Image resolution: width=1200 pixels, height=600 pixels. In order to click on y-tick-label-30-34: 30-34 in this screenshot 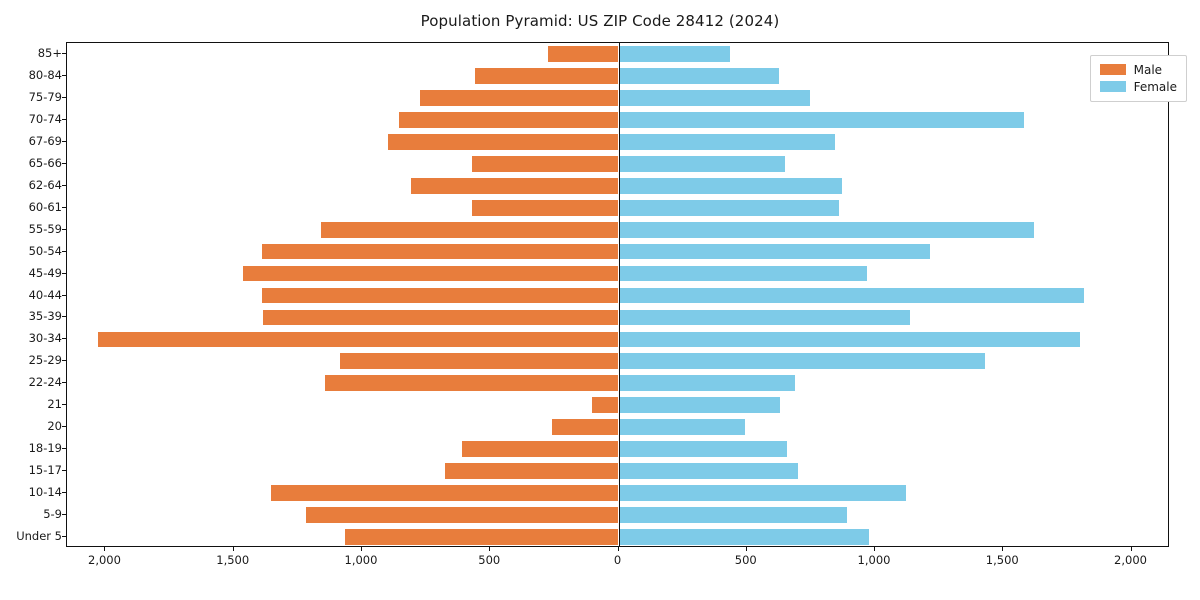, I will do `click(45, 338)`.